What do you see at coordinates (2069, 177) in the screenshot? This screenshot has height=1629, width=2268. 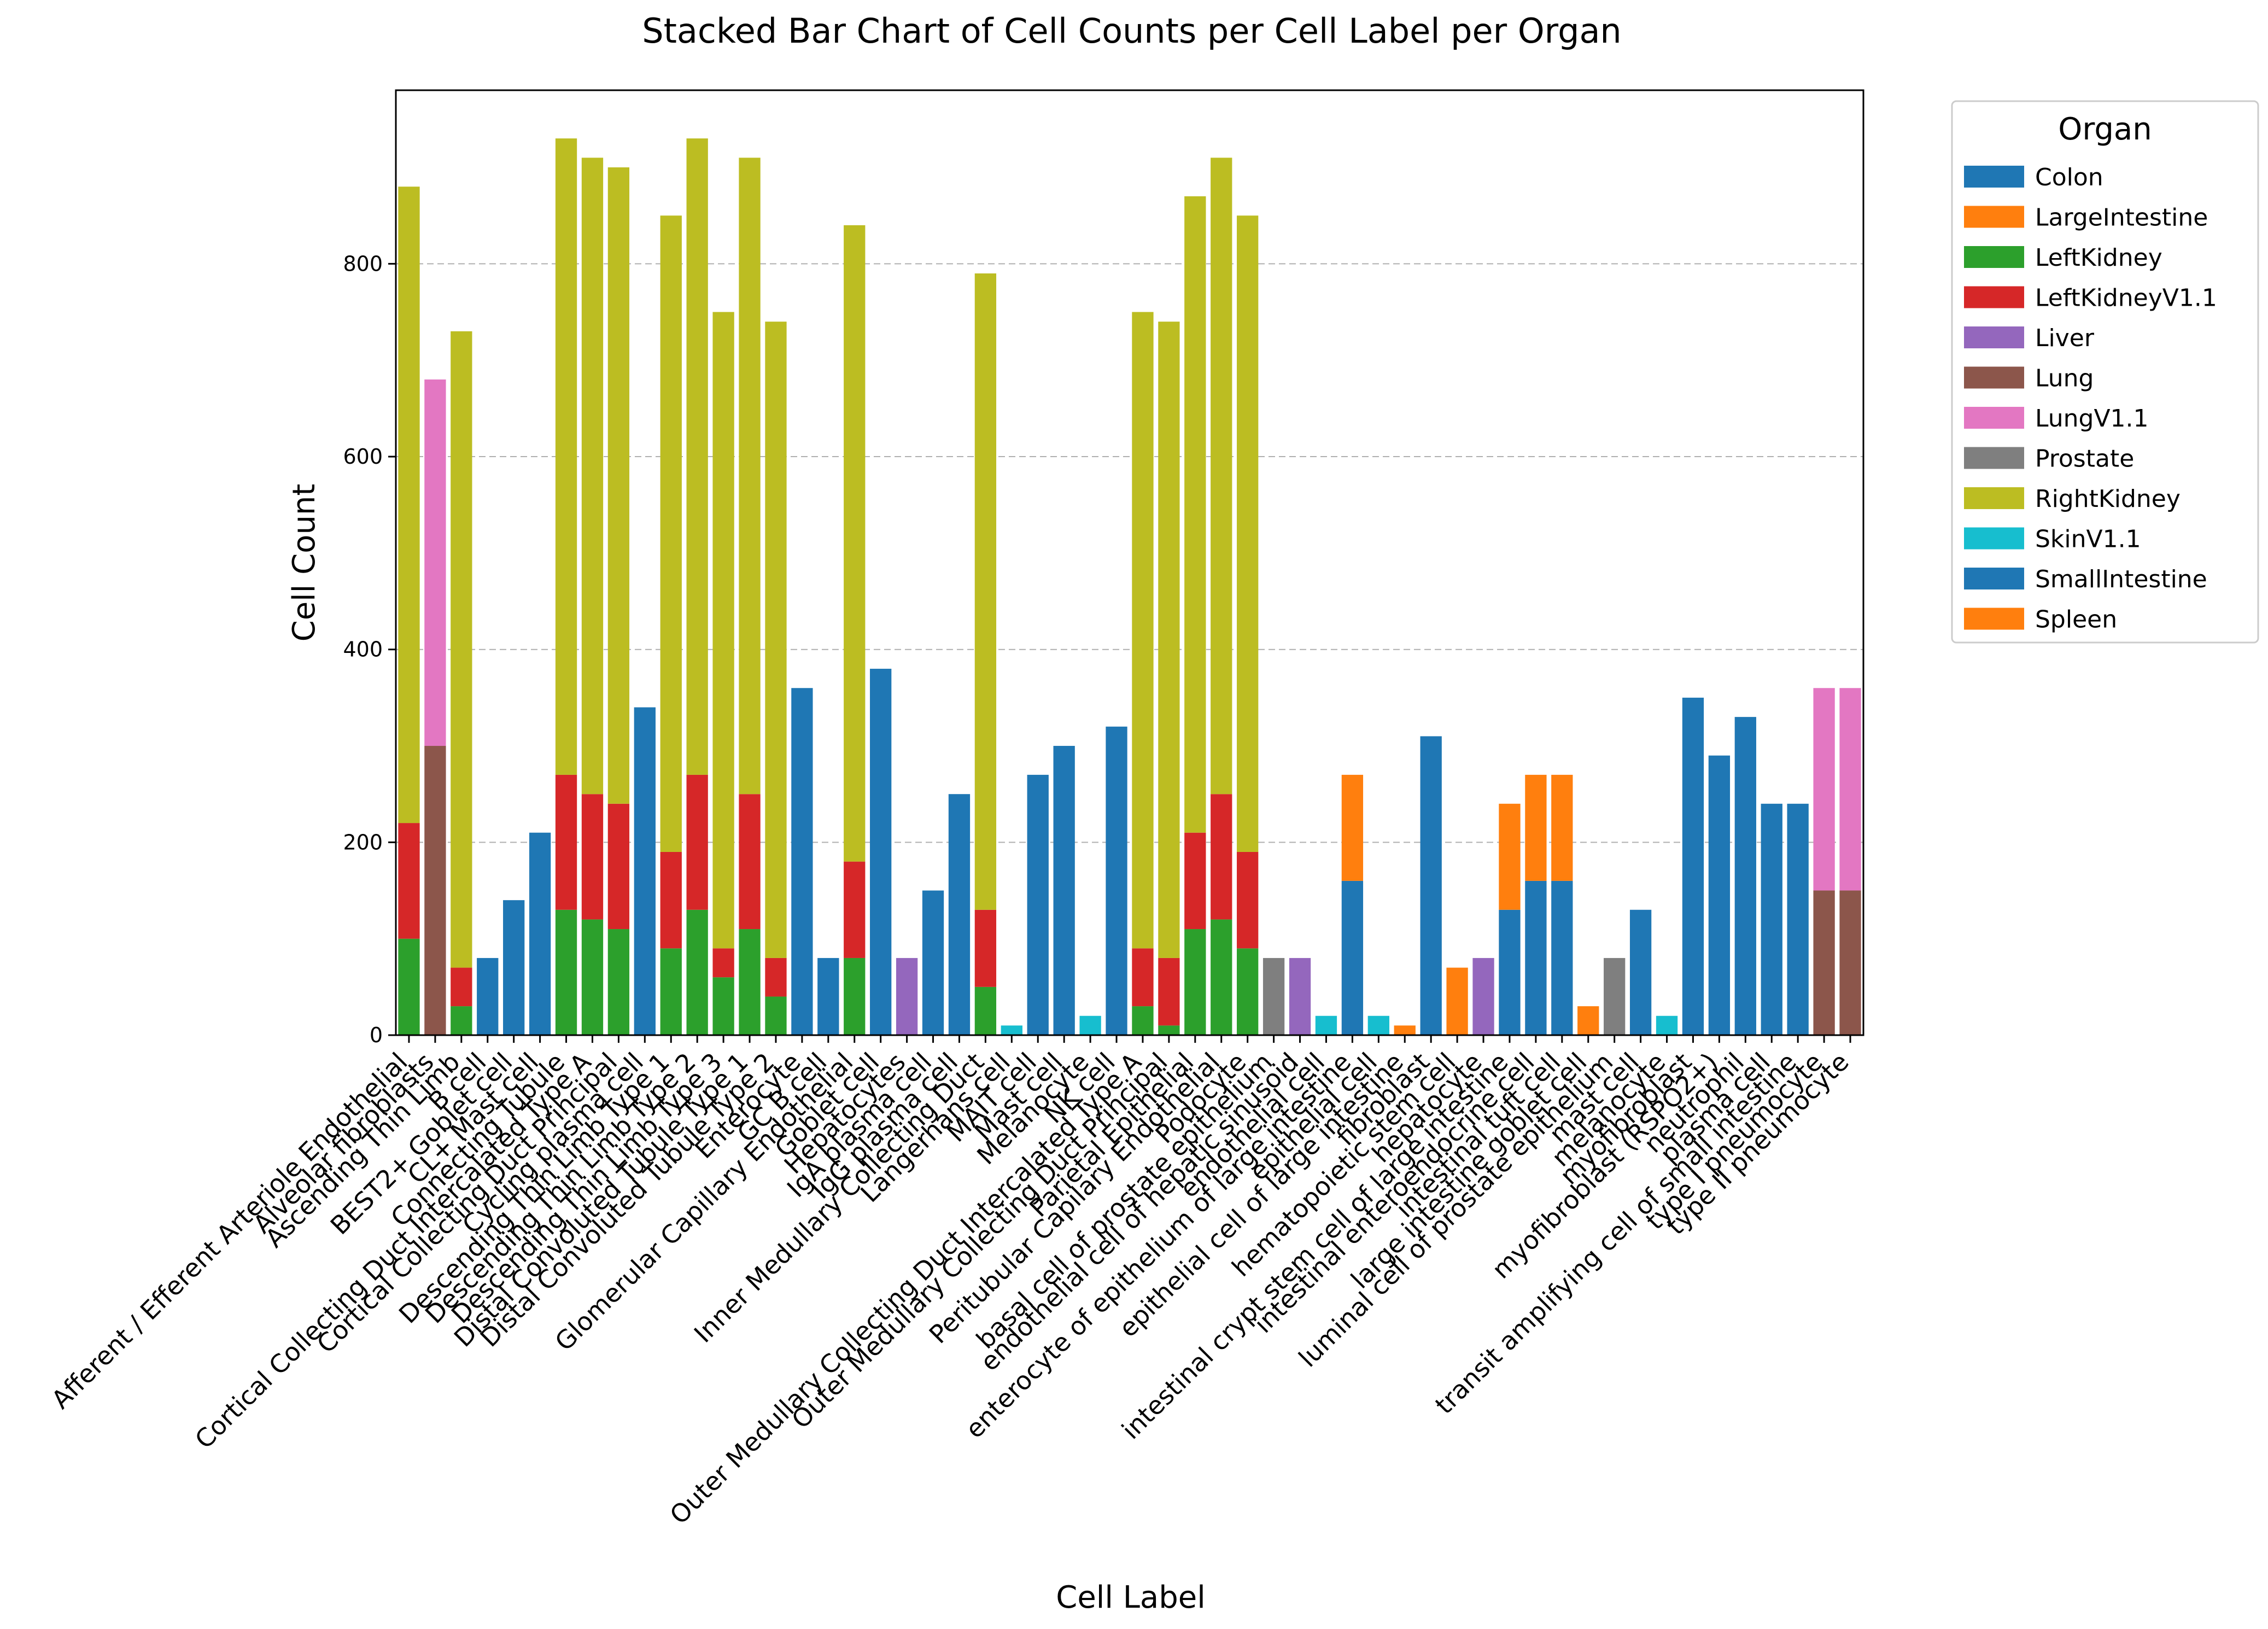 I see `legend-label: Colon` at bounding box center [2069, 177].